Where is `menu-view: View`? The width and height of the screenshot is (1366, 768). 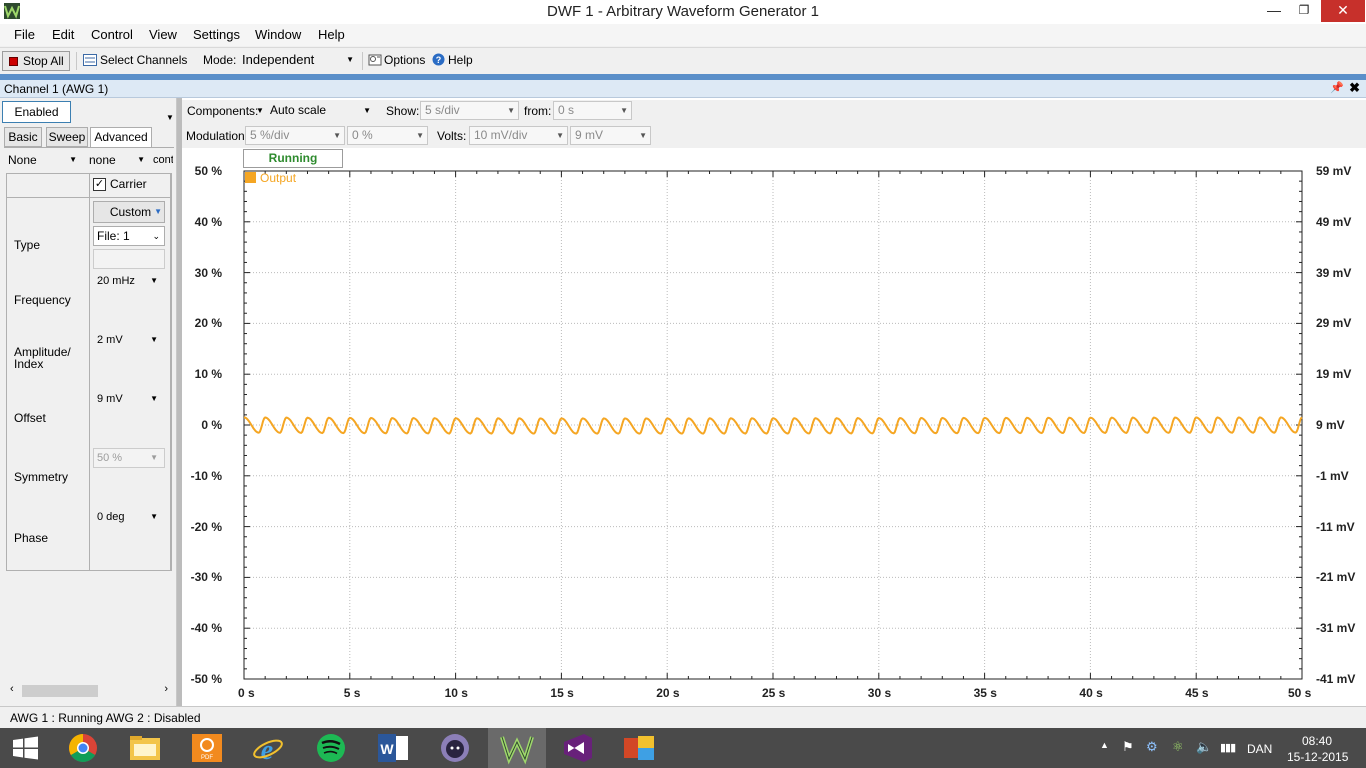 menu-view: View is located at coordinates (163, 34).